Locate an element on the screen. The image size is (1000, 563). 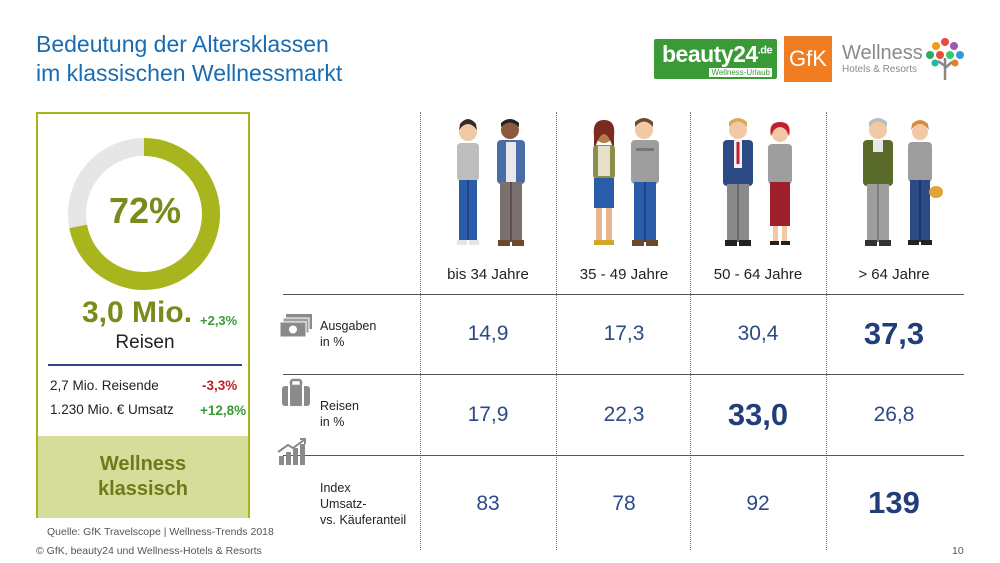
man-figure is located at coordinates (645, 182).